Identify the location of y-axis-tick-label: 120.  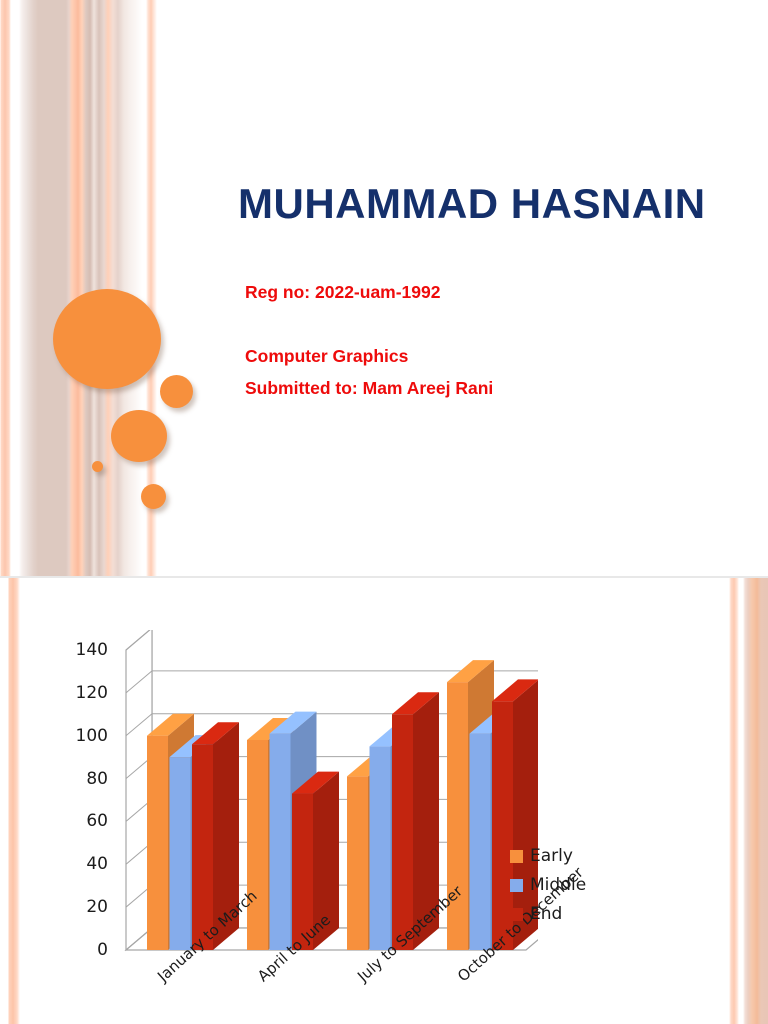
(91, 692).